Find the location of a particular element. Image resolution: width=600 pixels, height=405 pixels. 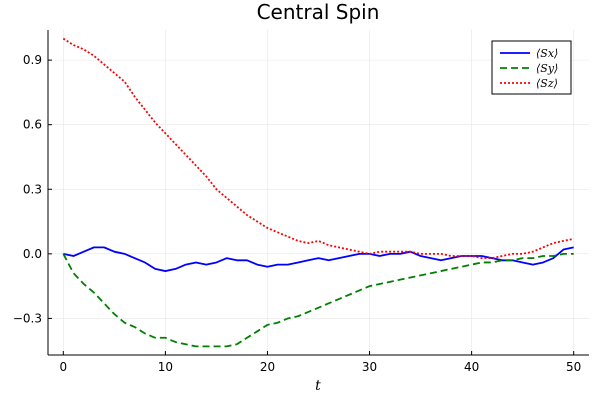

chart-title: Central Spin is located at coordinates (318, 12).